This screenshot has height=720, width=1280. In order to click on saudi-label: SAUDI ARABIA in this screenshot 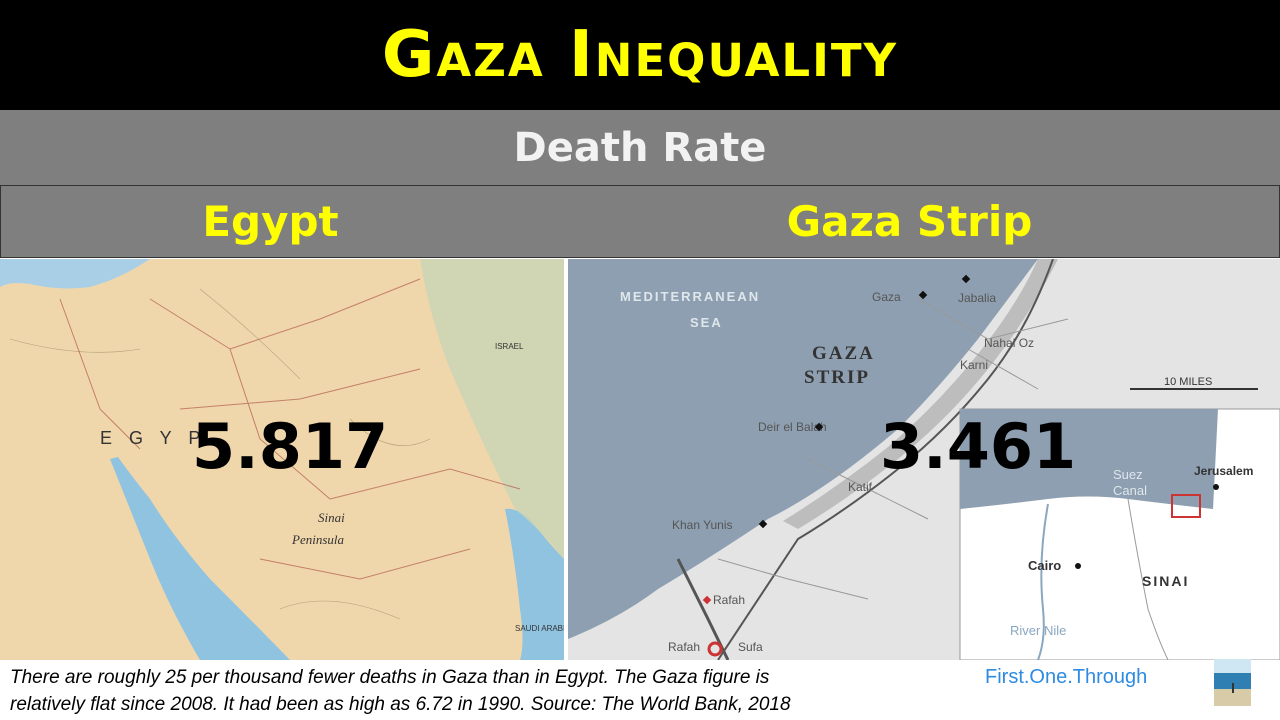, I will do `click(539, 628)`.